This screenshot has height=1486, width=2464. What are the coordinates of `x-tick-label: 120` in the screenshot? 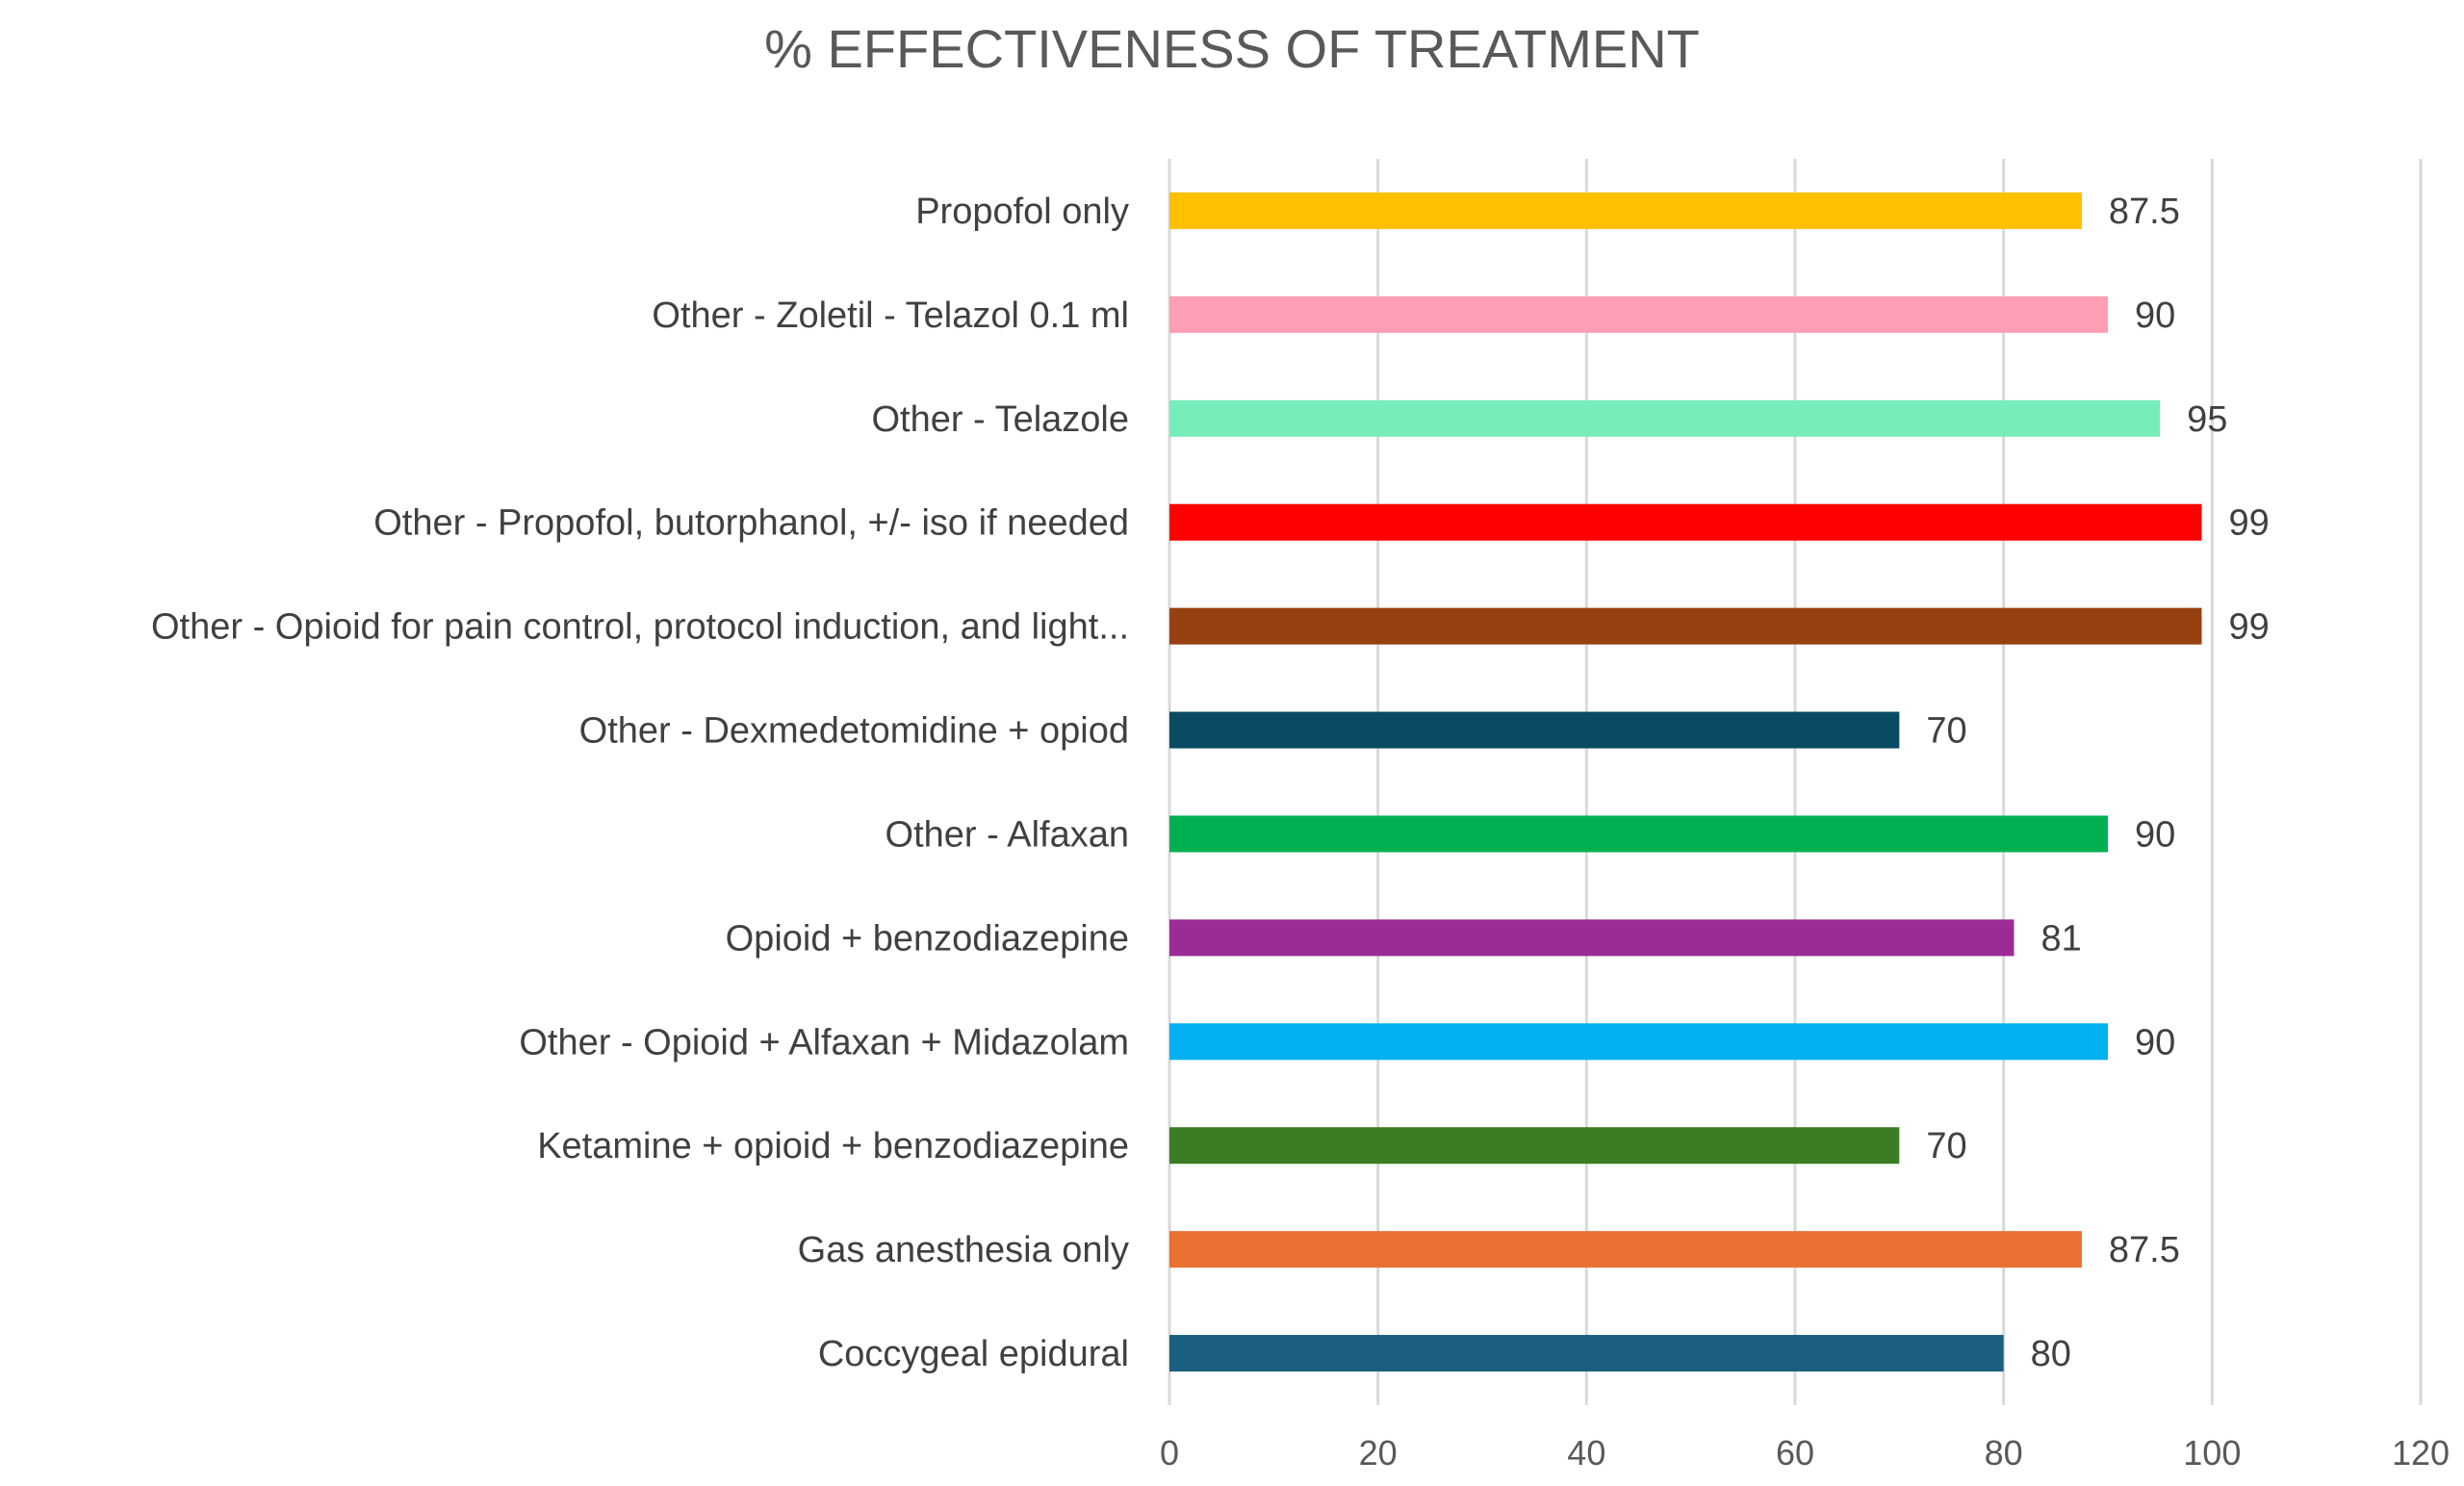 It's located at (2421, 1453).